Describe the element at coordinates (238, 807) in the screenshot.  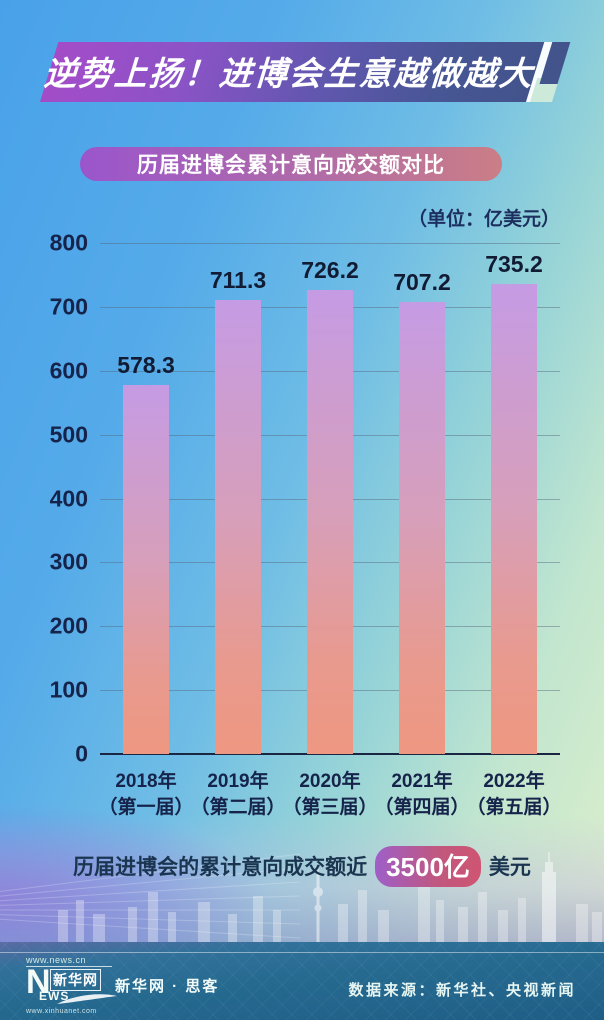
I see `x-tick-session: （第二届）` at that location.